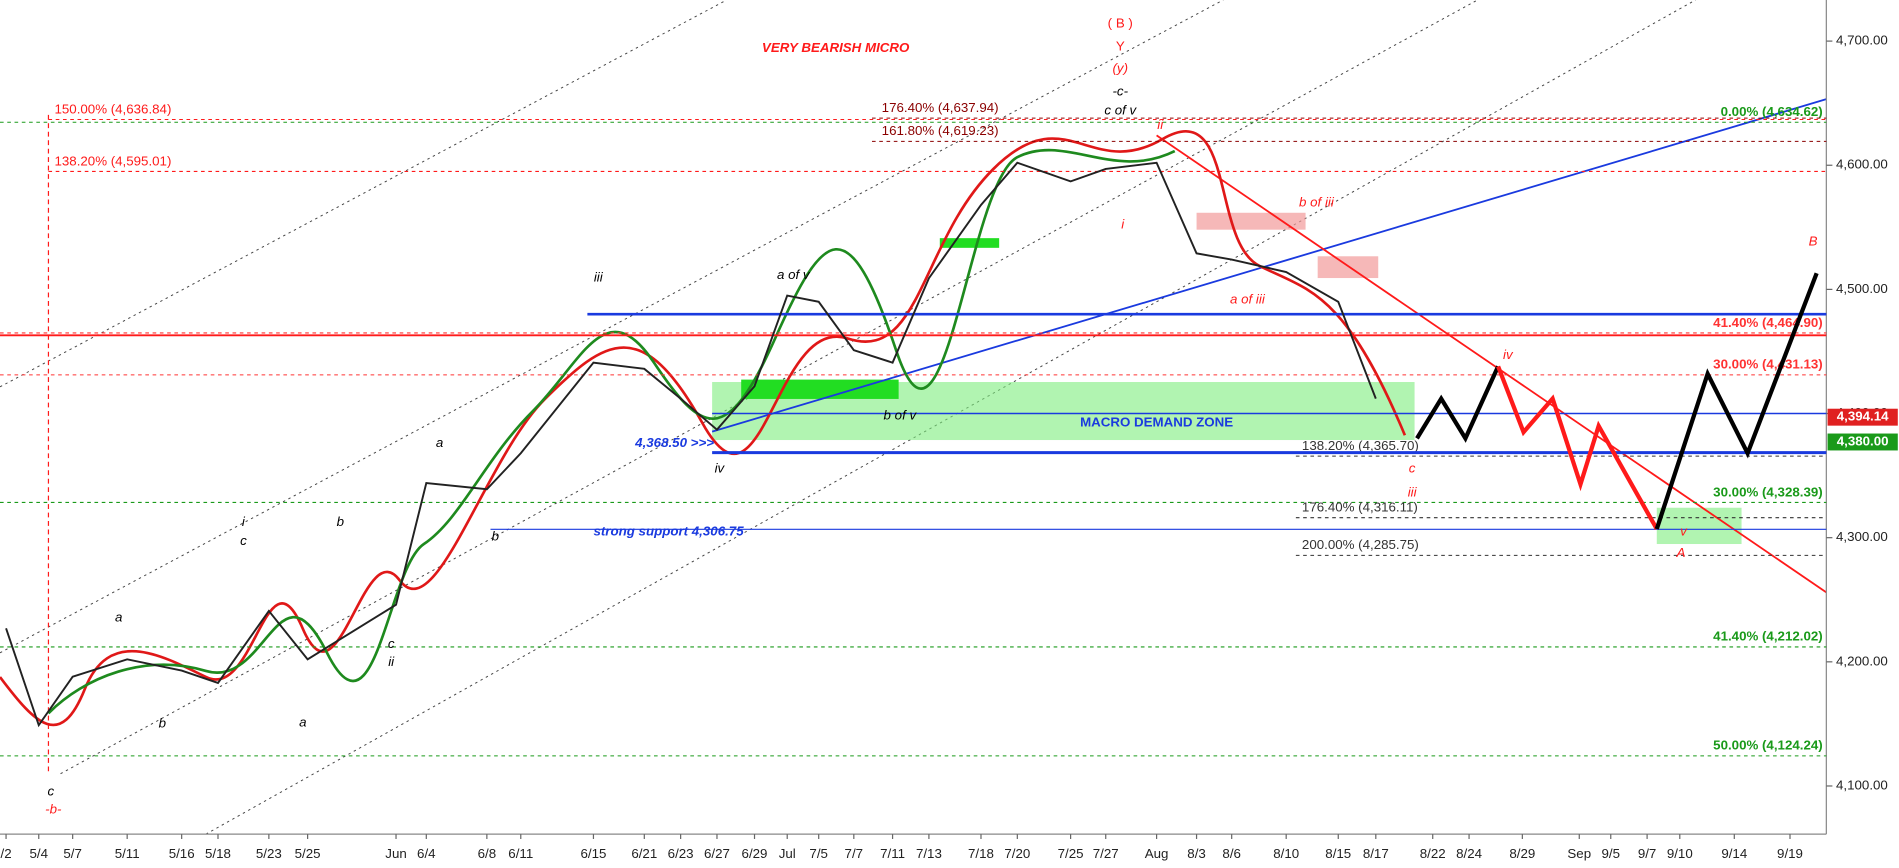  What do you see at coordinates (794, 274) in the screenshot?
I see `annotation: a of v` at bounding box center [794, 274].